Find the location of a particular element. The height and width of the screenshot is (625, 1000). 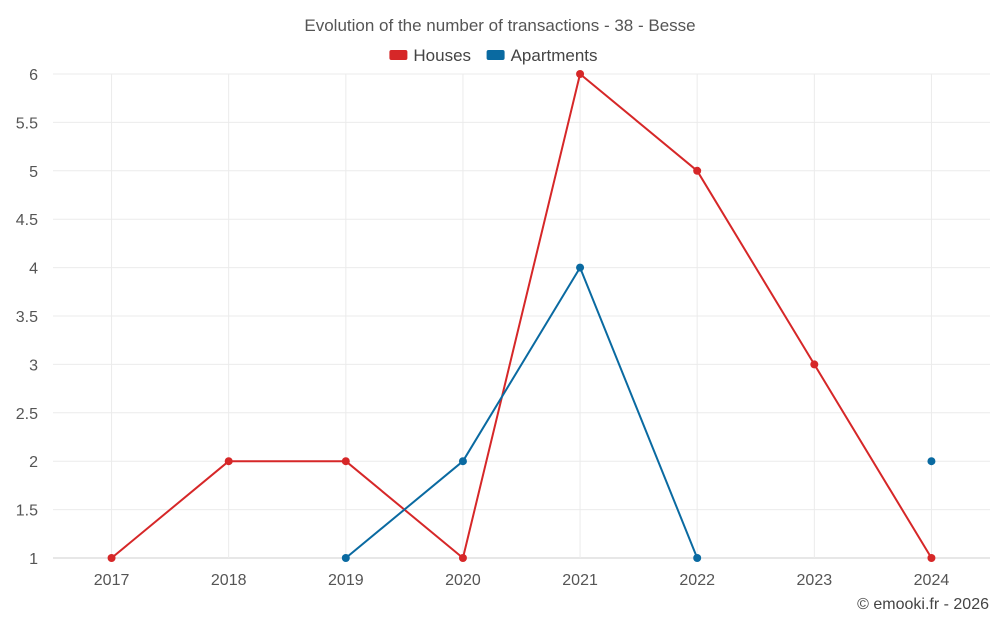

credit-text: © emooki.fr - 2026 is located at coordinates (923, 604).